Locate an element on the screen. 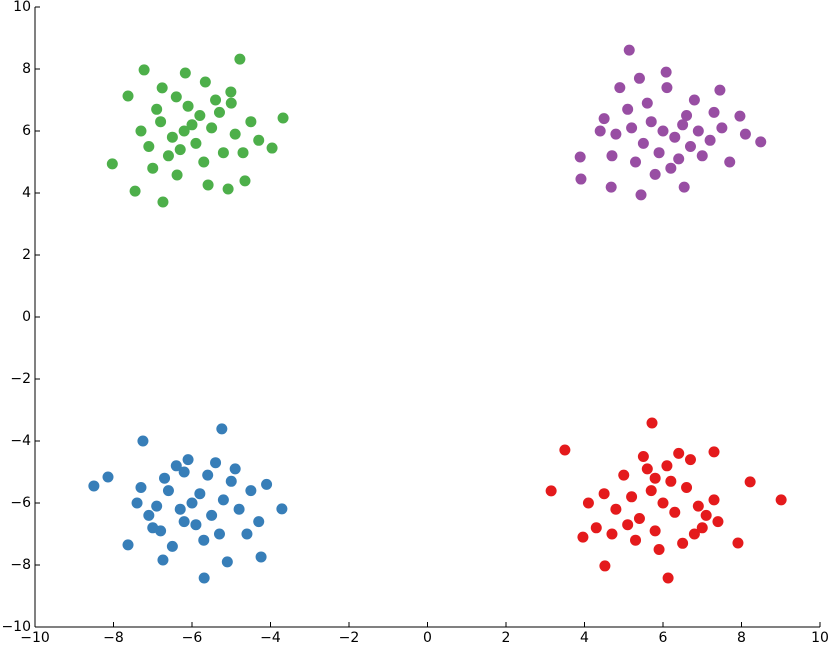 This screenshot has width=830, height=647. x-tick-label: 2 is located at coordinates (506, 638).